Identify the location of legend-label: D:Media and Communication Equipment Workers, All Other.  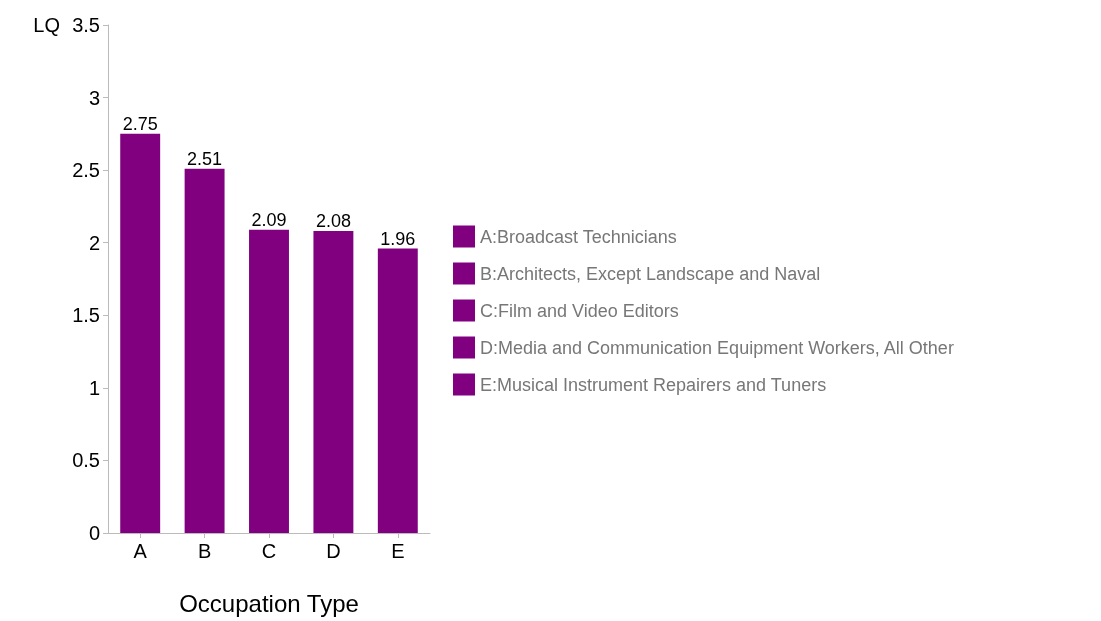
(717, 347).